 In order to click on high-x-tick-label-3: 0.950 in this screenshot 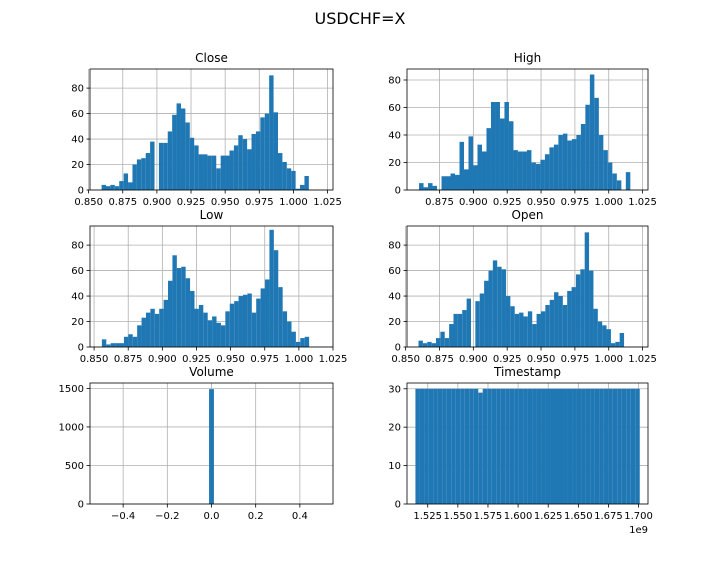, I will do `click(541, 202)`.